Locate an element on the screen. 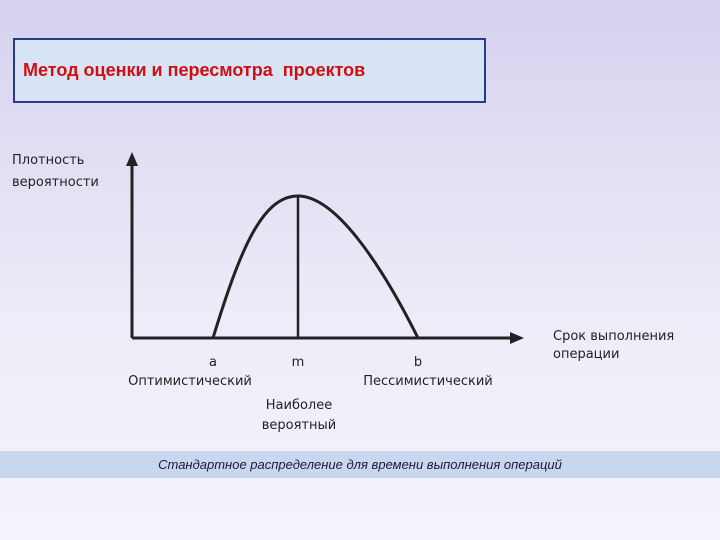  x-label: Срок выполнения is located at coordinates (613, 336).